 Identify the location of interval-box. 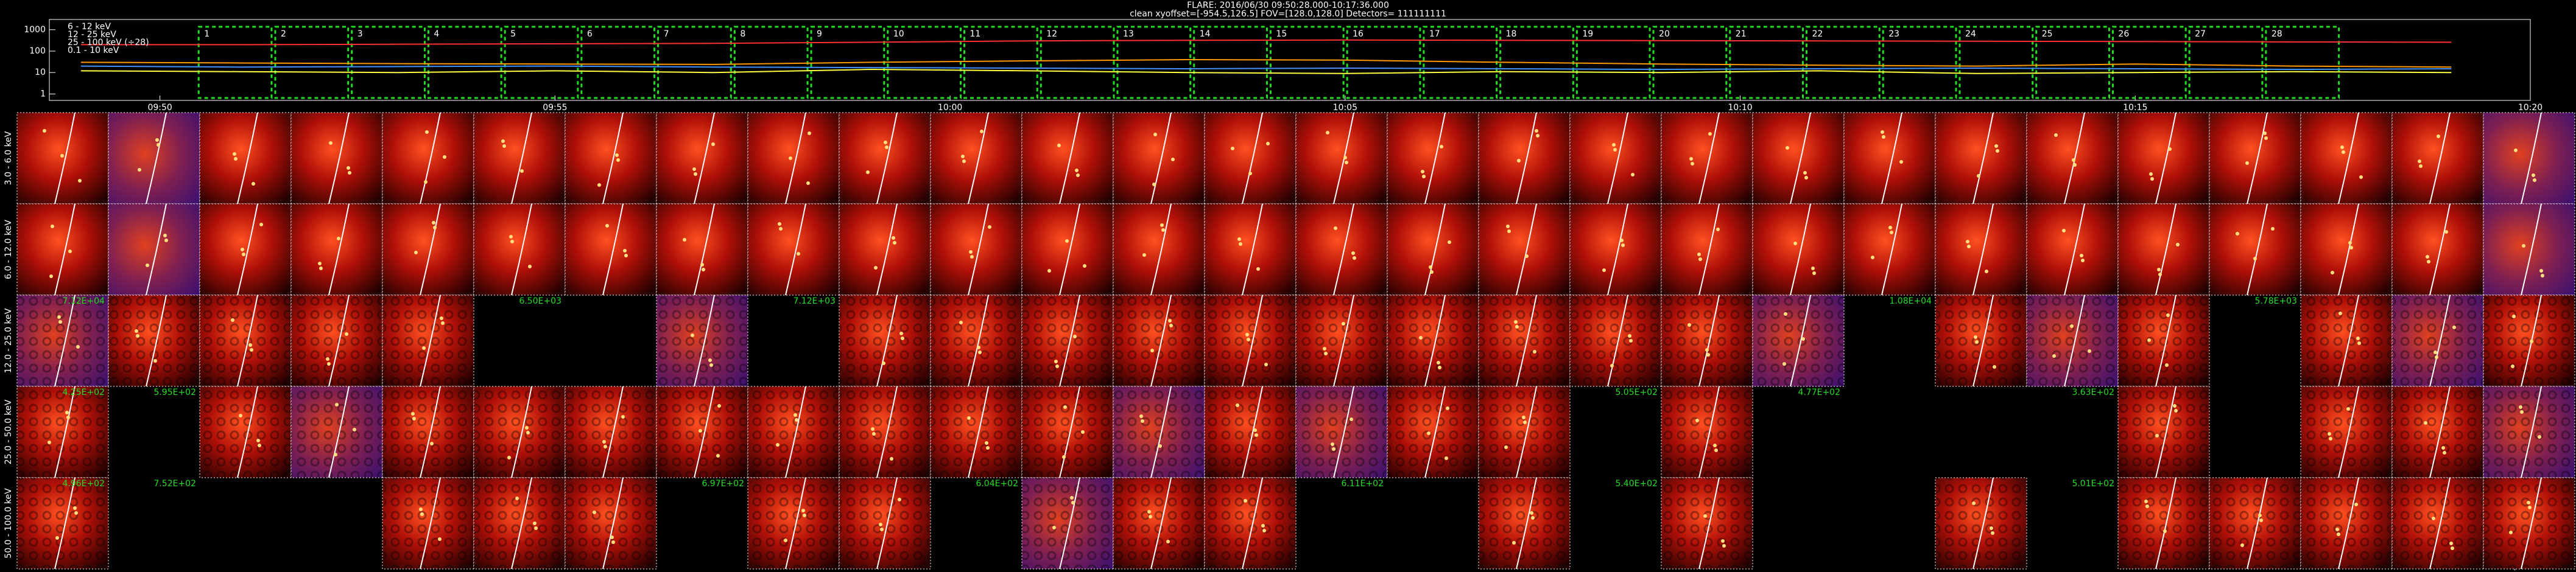
(1919, 62).